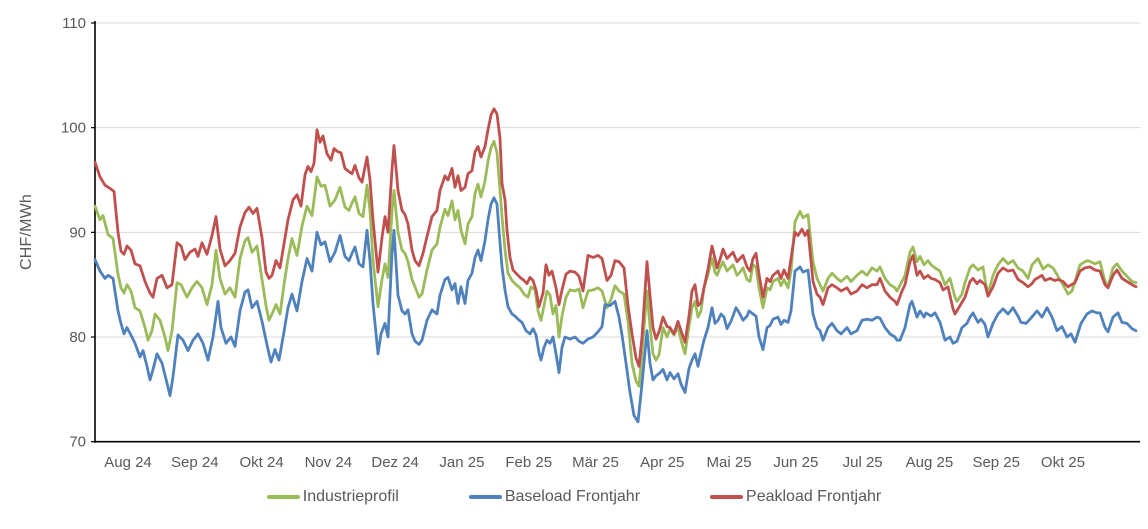  I want to click on x-tick-label-11: Jun 25, so click(795, 462).